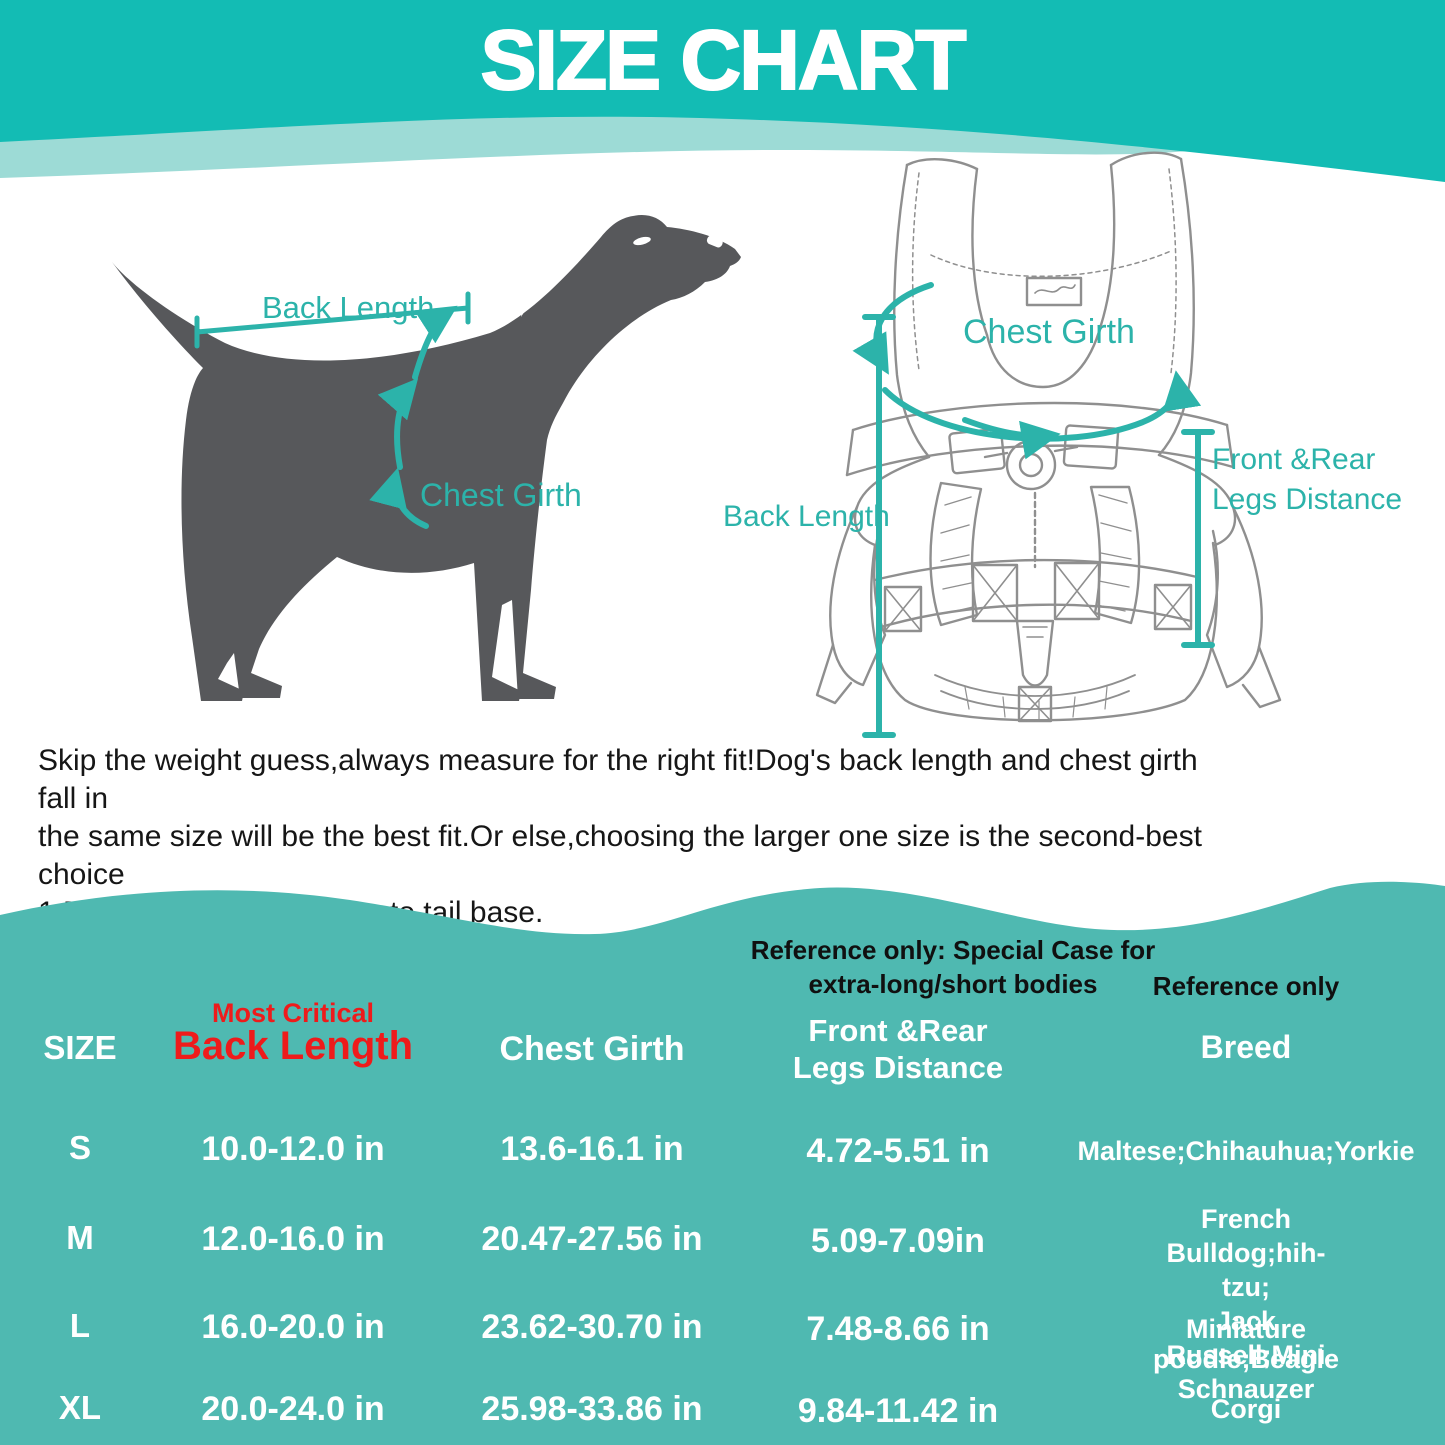 This screenshot has height=1445, width=1445. What do you see at coordinates (501, 495) in the screenshot?
I see `dog-chest-girth-label: Chest Girth` at bounding box center [501, 495].